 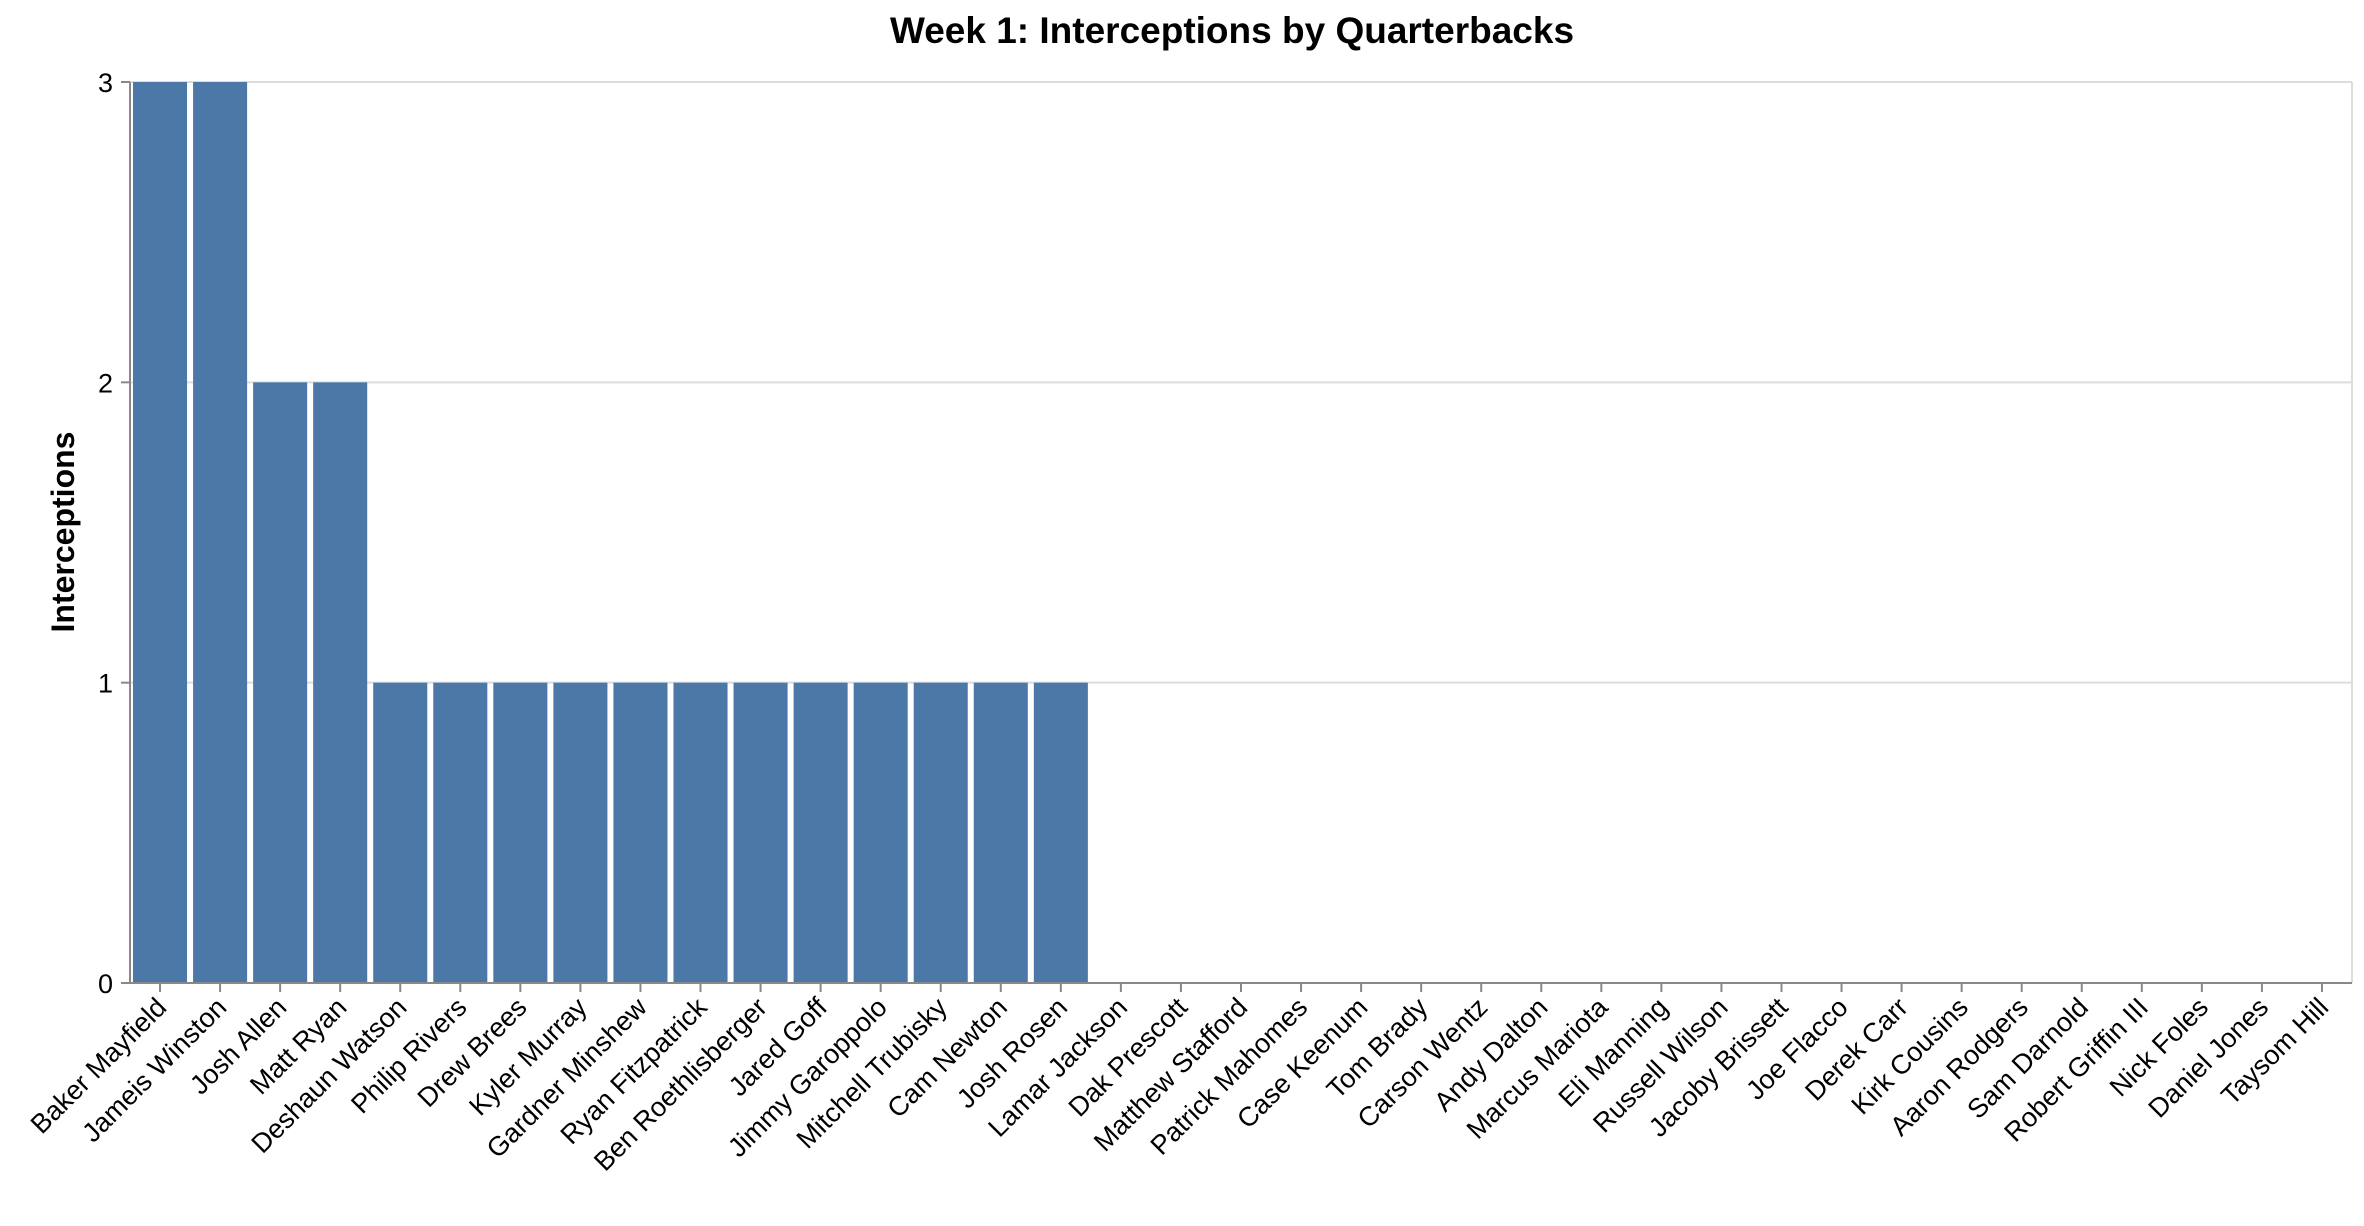 I want to click on y-axis-title: Interceptions, so click(x=63, y=532).